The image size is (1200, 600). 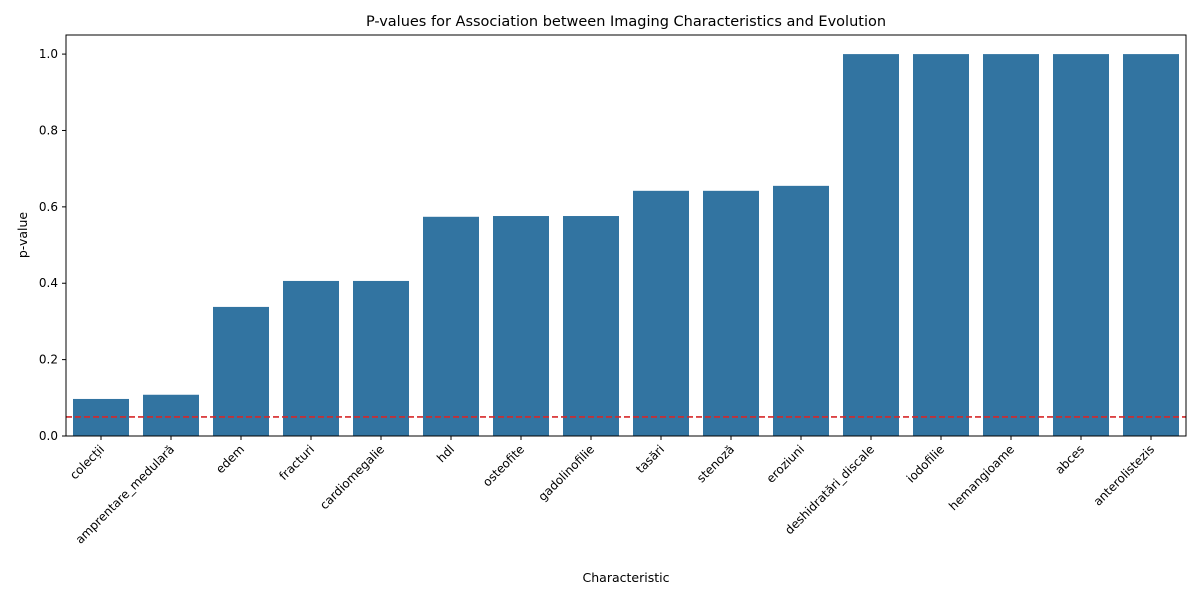 What do you see at coordinates (1069, 459) in the screenshot?
I see `x-tick-label-14: abces` at bounding box center [1069, 459].